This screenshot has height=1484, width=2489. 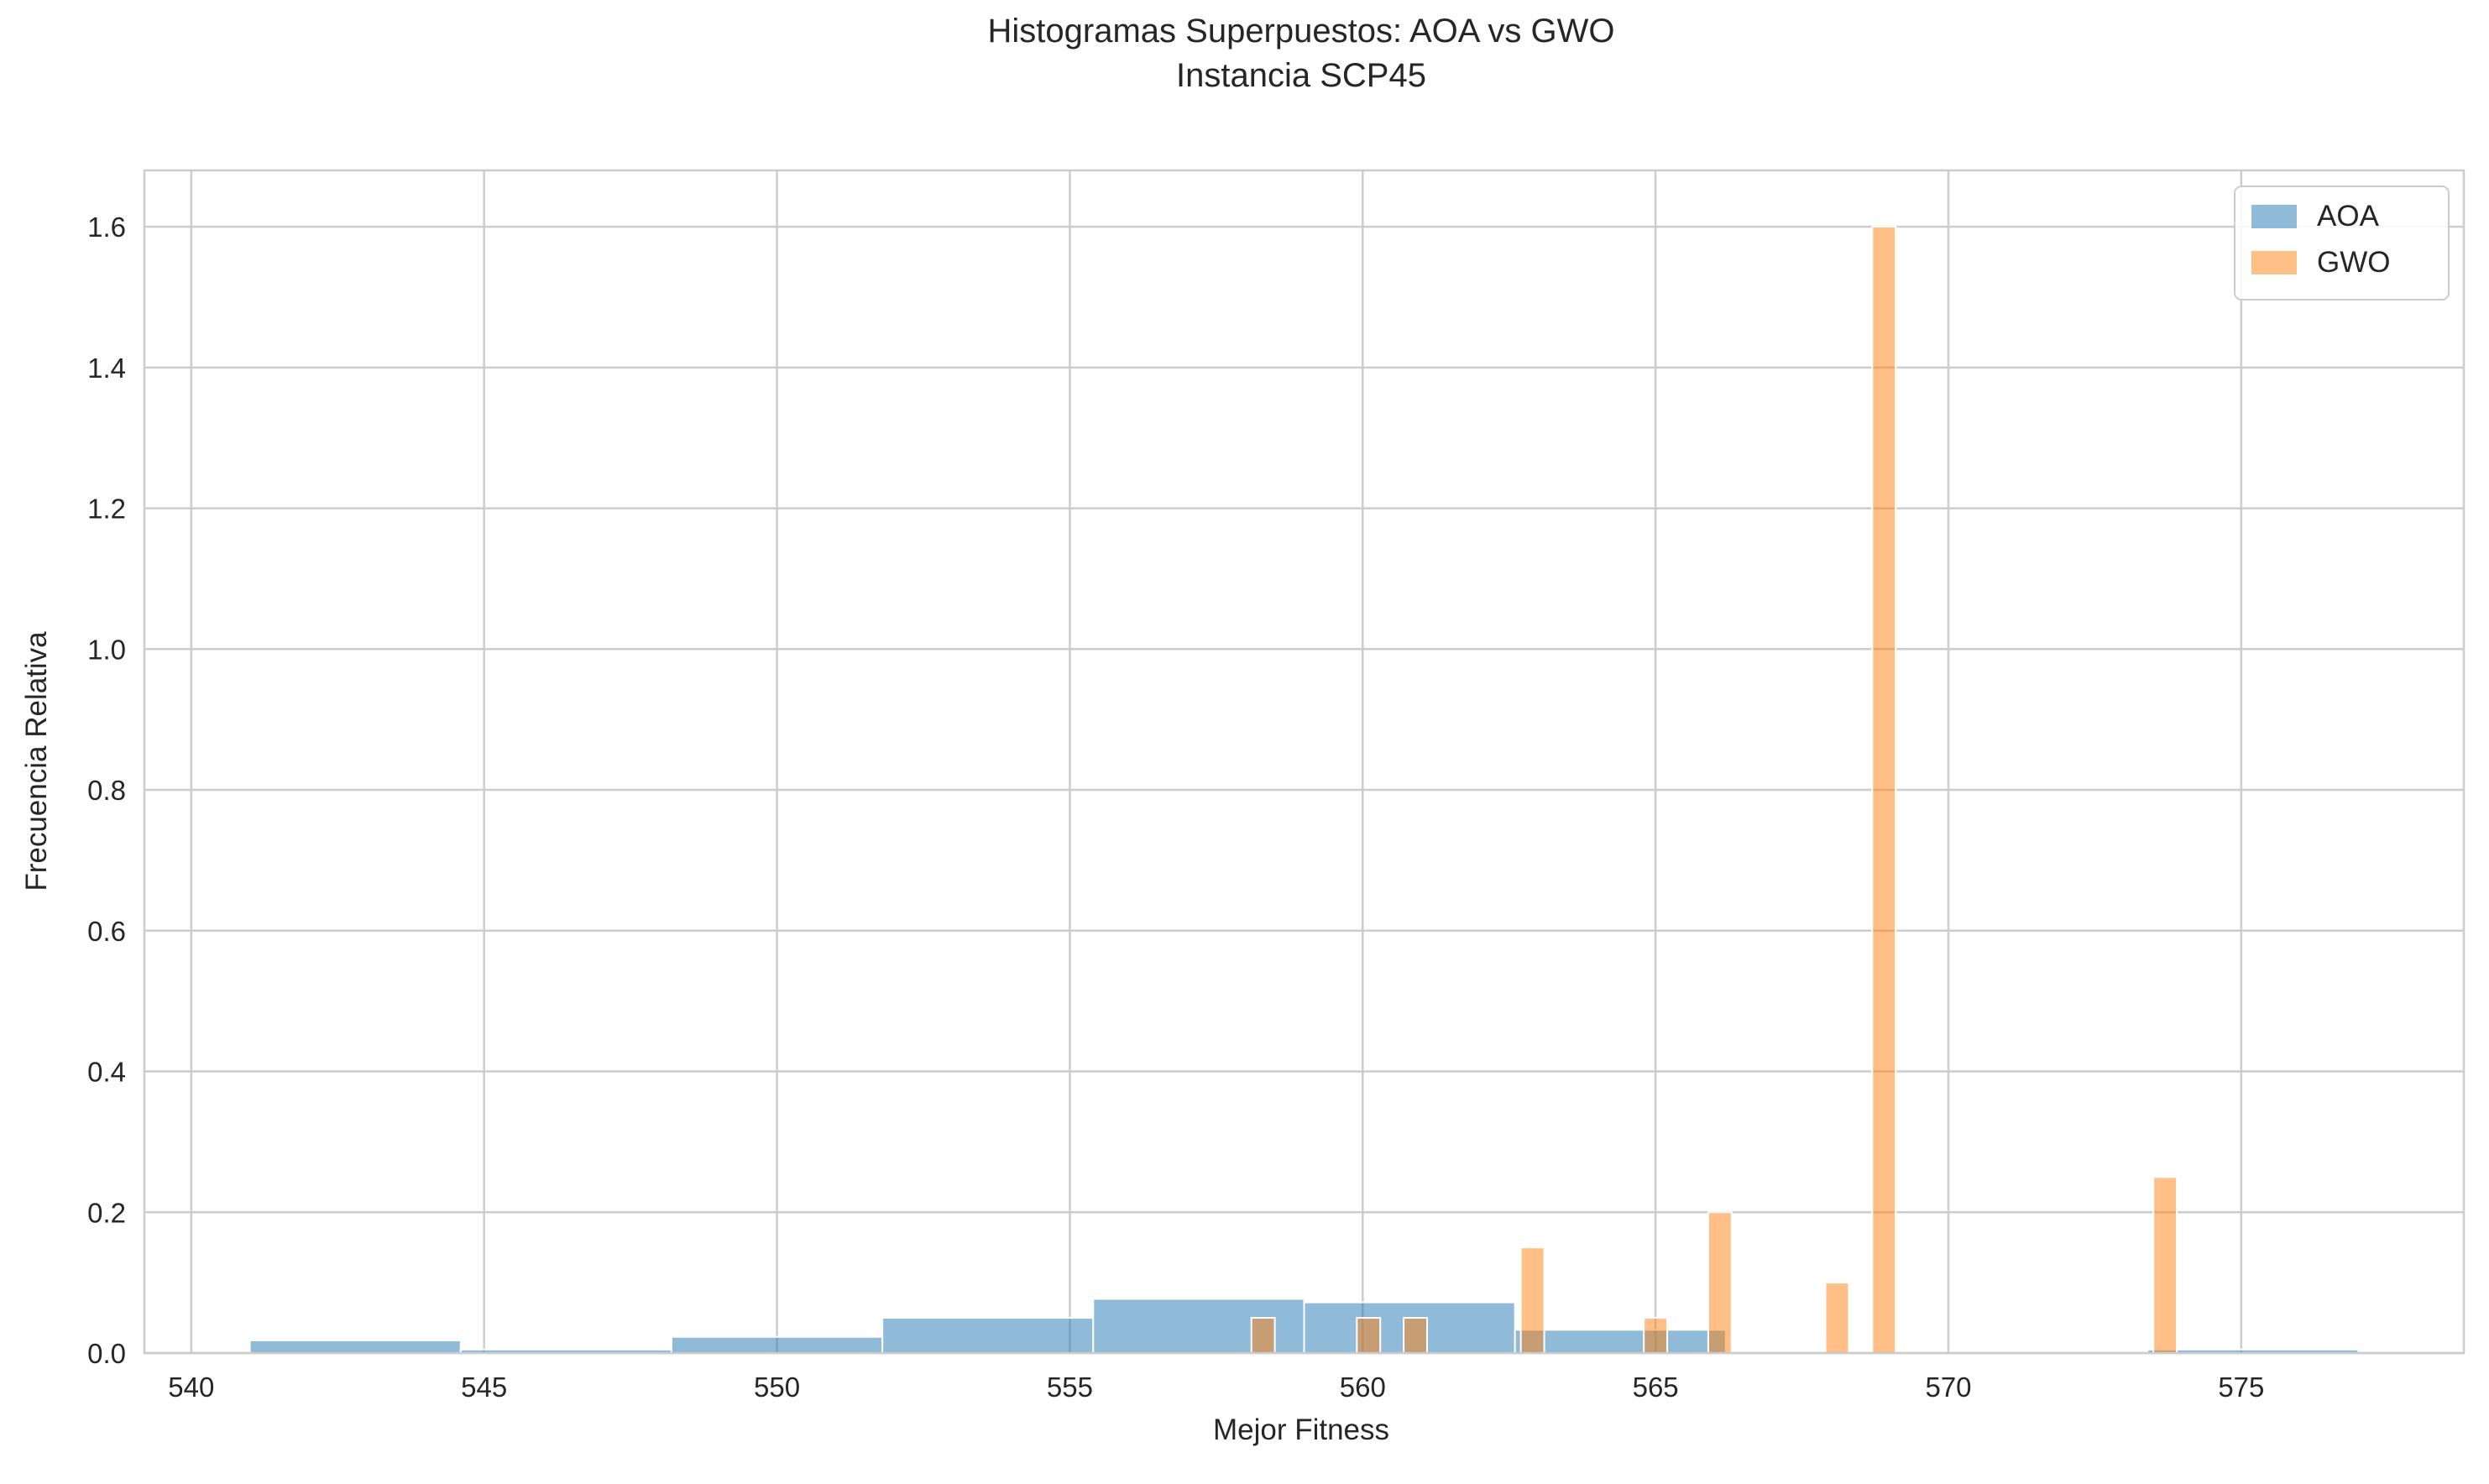 What do you see at coordinates (777, 1387) in the screenshot?
I see `x-tick-label: 550` at bounding box center [777, 1387].